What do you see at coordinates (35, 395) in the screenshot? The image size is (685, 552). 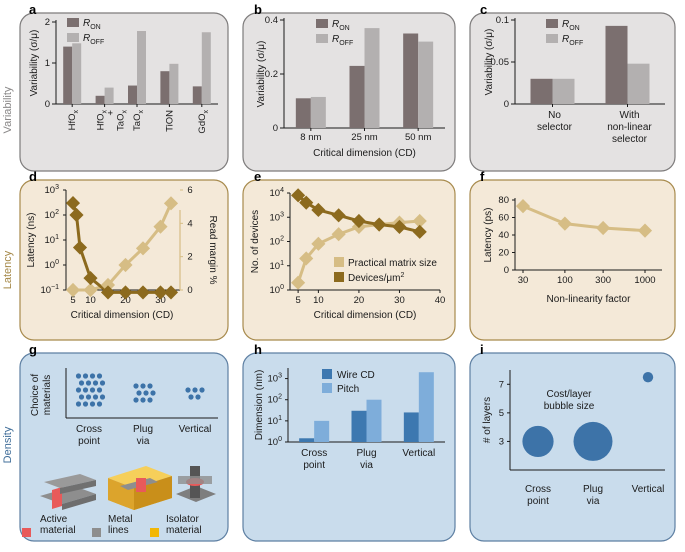 I see `panel-g-y-label: Choice of` at bounding box center [35, 395].